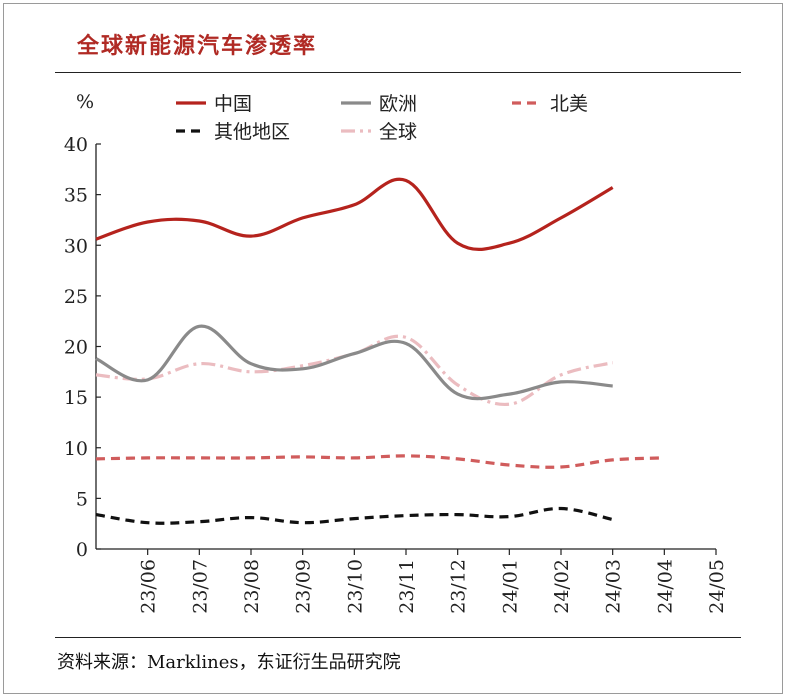 Image resolution: width=788 pixels, height=699 pixels. What do you see at coordinates (229, 662) in the screenshot?
I see `source-note: 资料来源：Marklines，东证衍生品研究院` at bounding box center [229, 662].